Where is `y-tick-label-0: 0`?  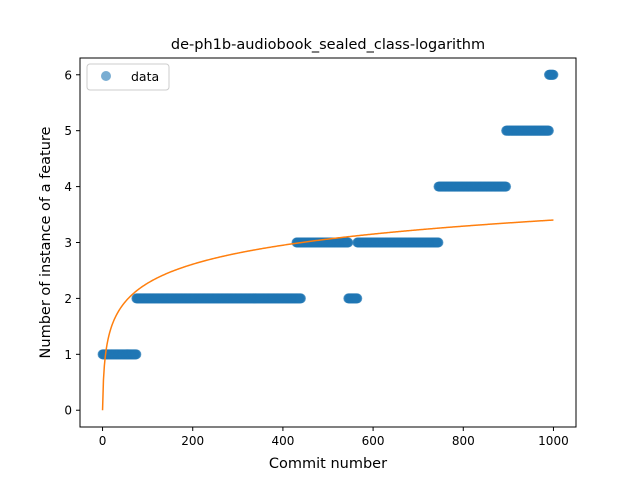
y-tick-label-0: 0 is located at coordinates (68, 411).